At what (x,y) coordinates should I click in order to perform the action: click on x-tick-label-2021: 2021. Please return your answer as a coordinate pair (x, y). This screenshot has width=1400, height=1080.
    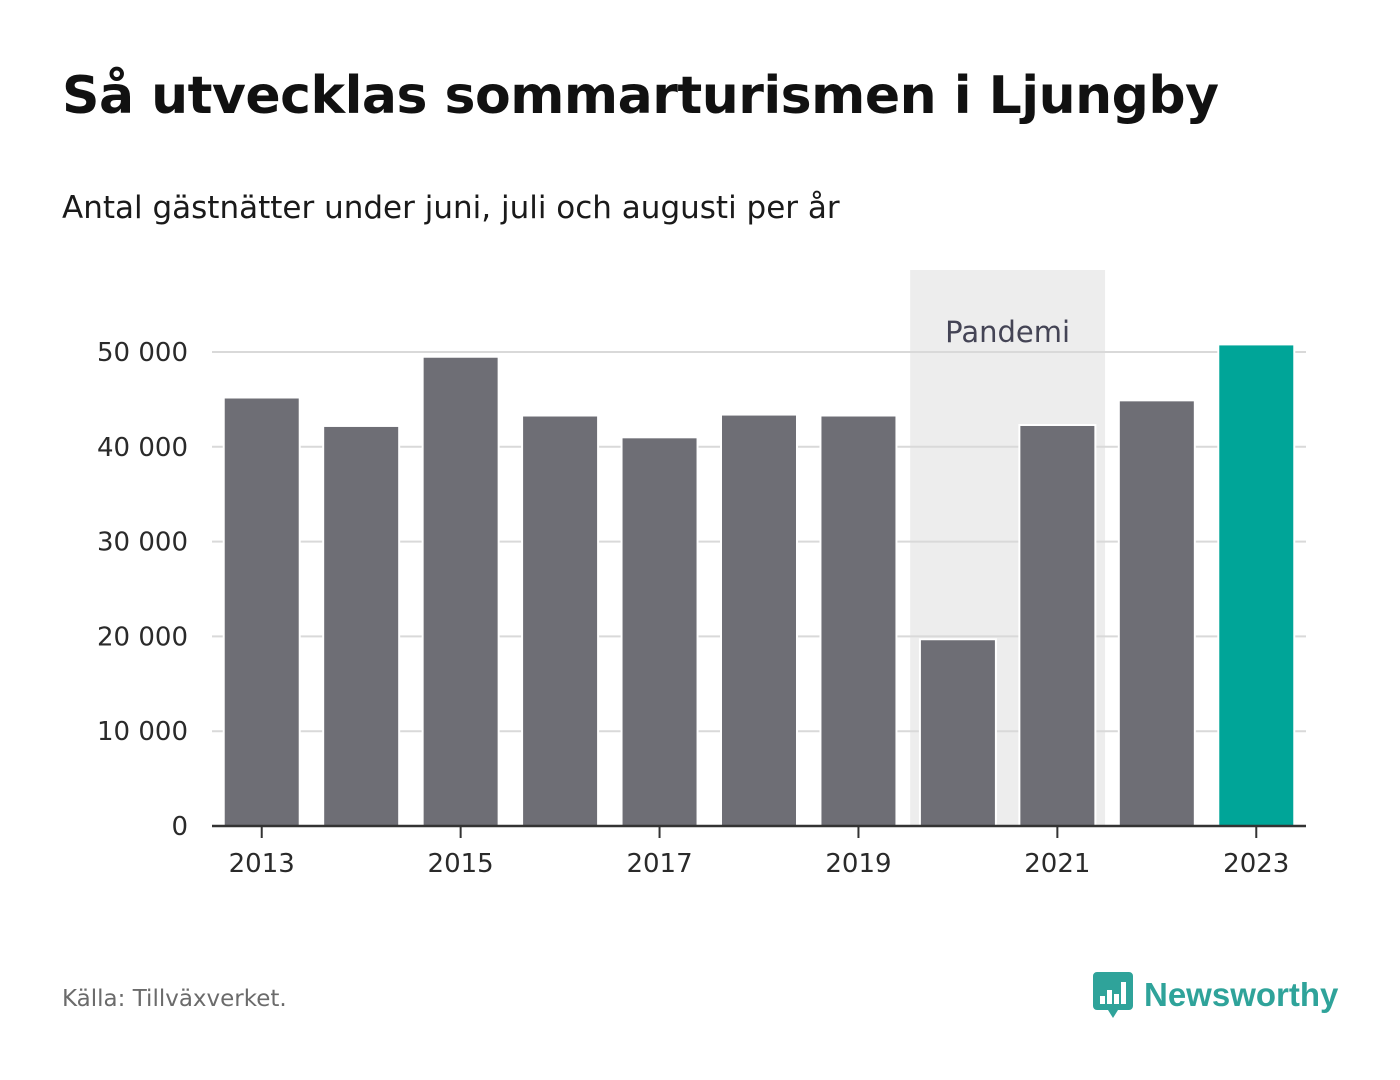
    Looking at the image, I should click on (1057, 864).